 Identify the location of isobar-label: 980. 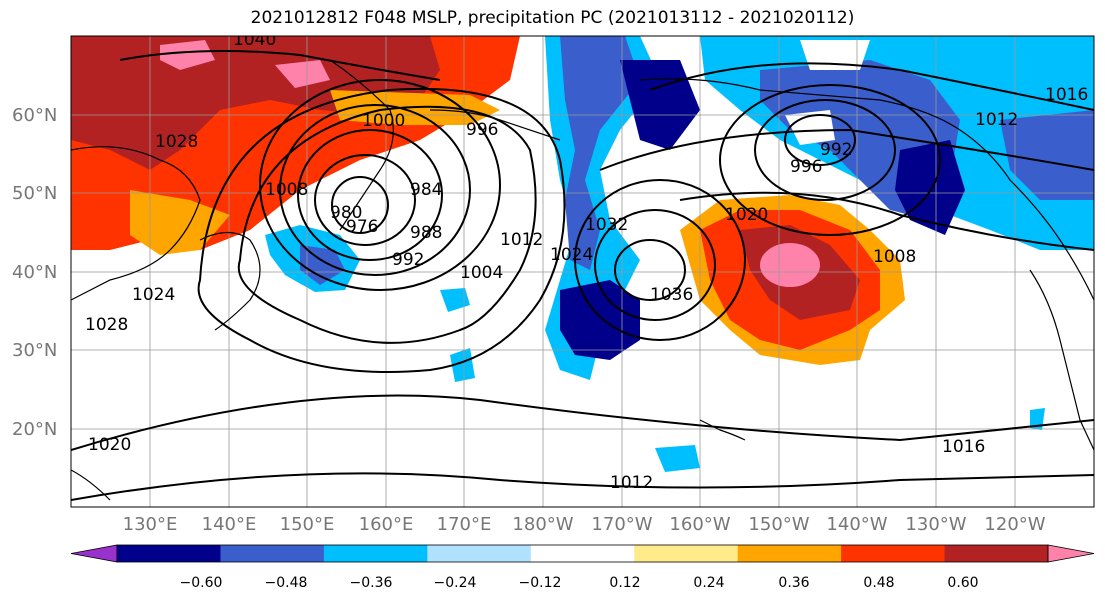
(346, 213).